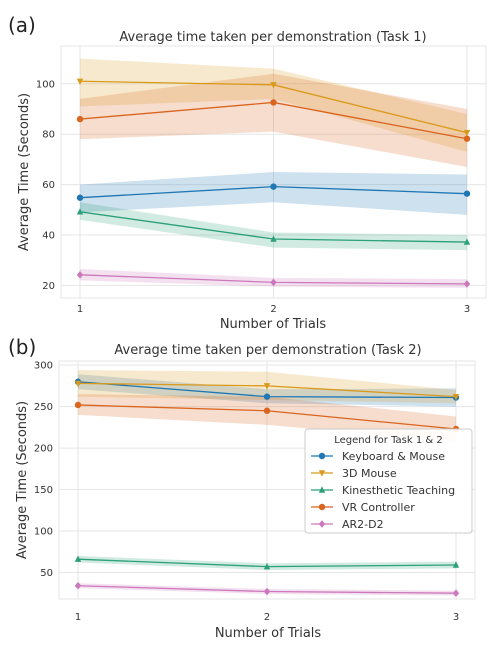 This screenshot has width=499, height=652. Describe the element at coordinates (43, 490) in the screenshot. I see `y-tick-label: 150` at that location.